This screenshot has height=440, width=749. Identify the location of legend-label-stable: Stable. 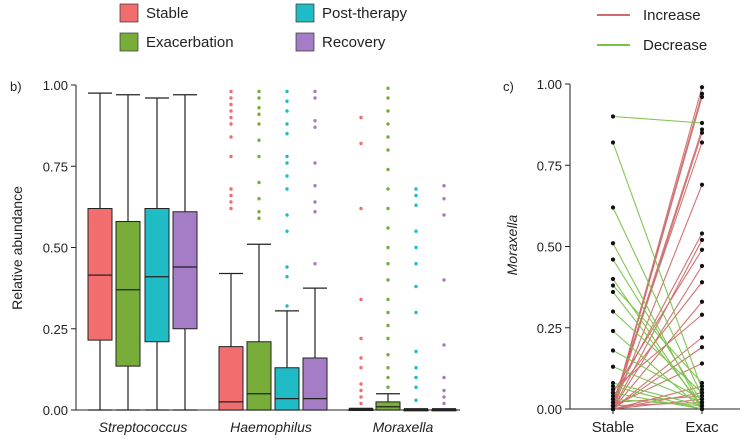
(167, 13).